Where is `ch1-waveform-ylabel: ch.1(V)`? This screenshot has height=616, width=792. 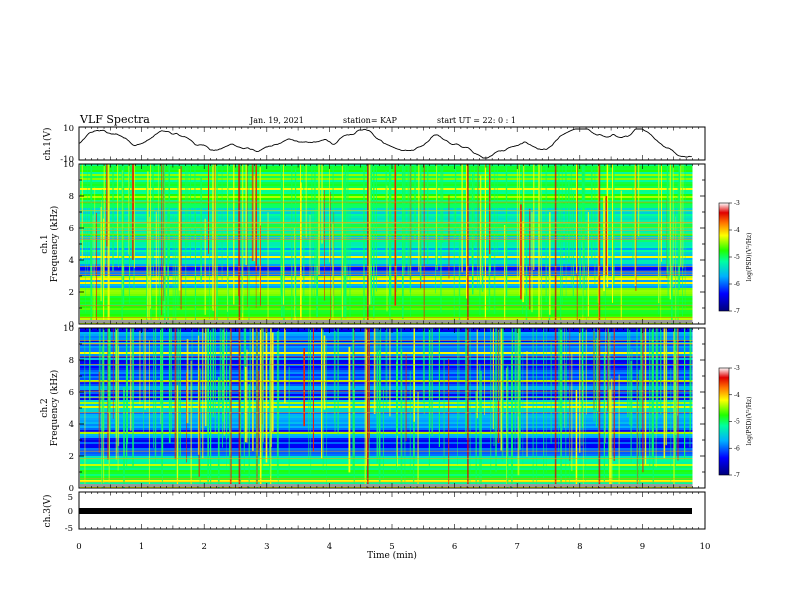 ch1-waveform-ylabel: ch.1(V) is located at coordinates (47, 144).